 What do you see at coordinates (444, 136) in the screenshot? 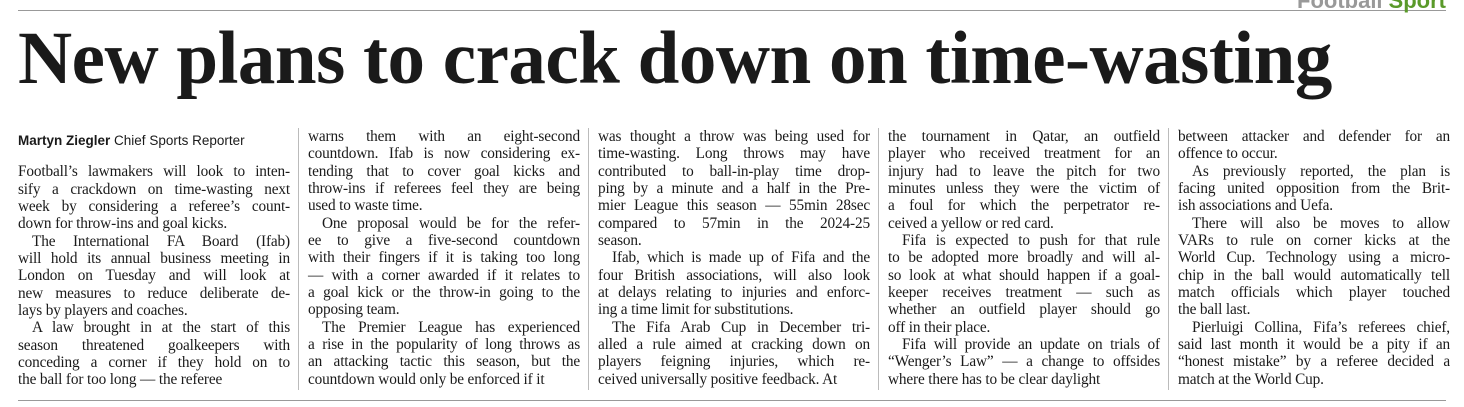
I see `text-line: warns them with an eight-second` at bounding box center [444, 136].